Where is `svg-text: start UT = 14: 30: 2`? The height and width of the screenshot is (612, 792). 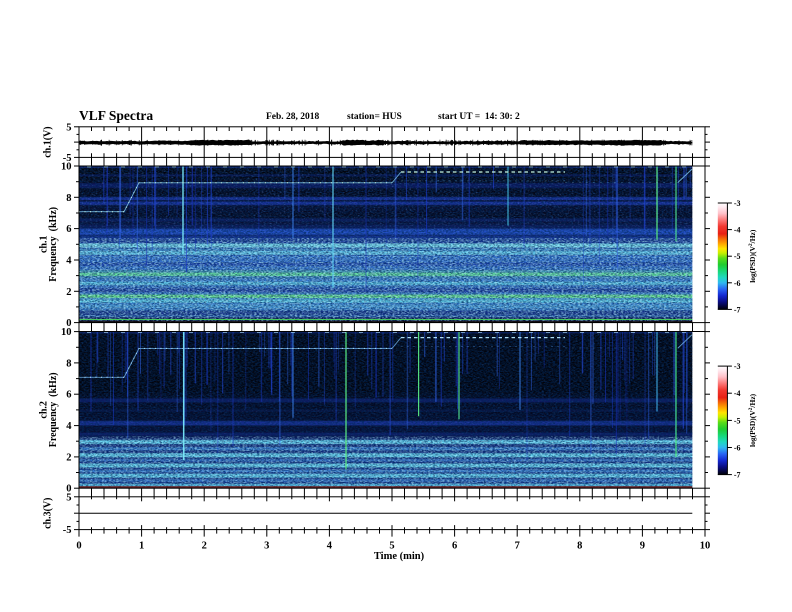 svg-text: start UT = 14: 30: 2 is located at coordinates (479, 117).